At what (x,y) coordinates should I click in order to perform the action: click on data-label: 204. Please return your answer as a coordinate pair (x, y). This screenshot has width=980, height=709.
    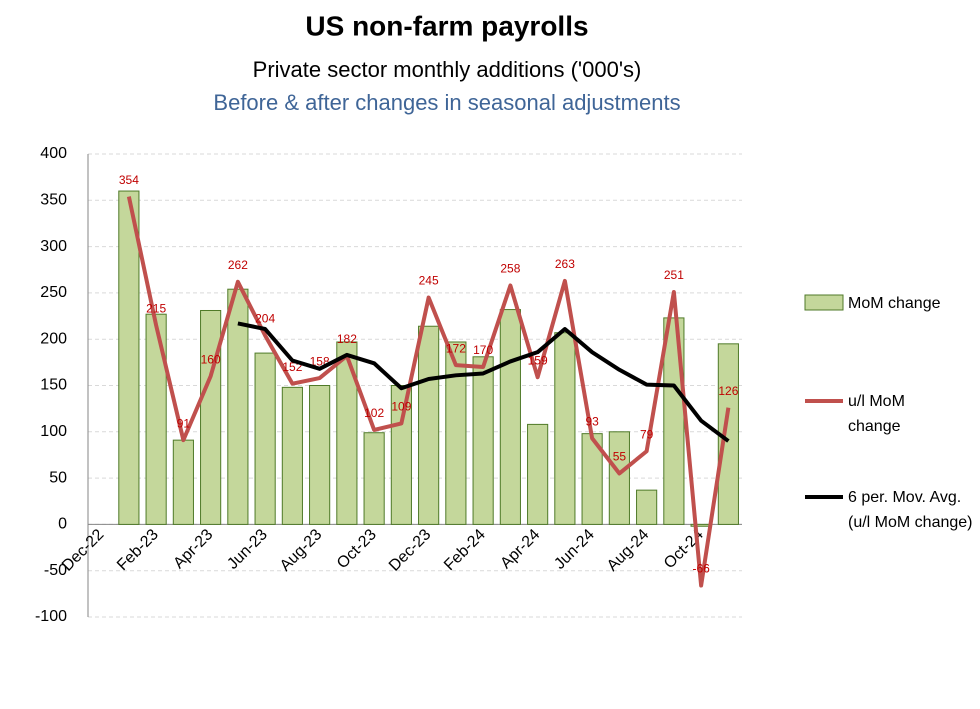
    Looking at the image, I should click on (265, 319).